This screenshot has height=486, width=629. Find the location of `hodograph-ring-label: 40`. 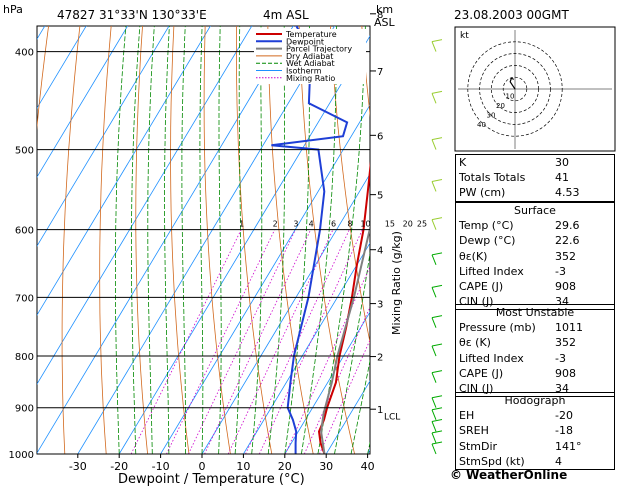

hodograph-ring-label: 40 is located at coordinates (481, 125).